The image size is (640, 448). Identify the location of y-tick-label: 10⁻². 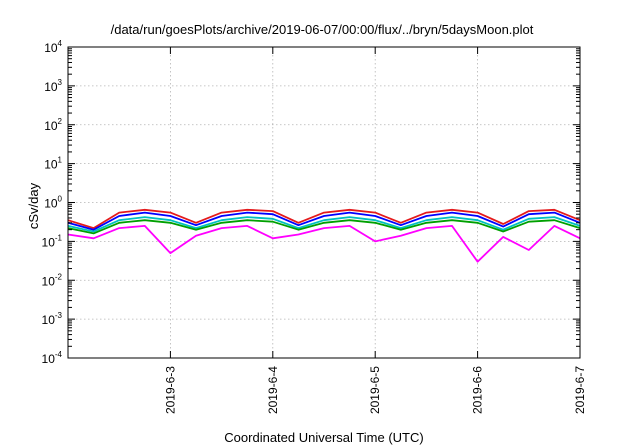
(52, 280).